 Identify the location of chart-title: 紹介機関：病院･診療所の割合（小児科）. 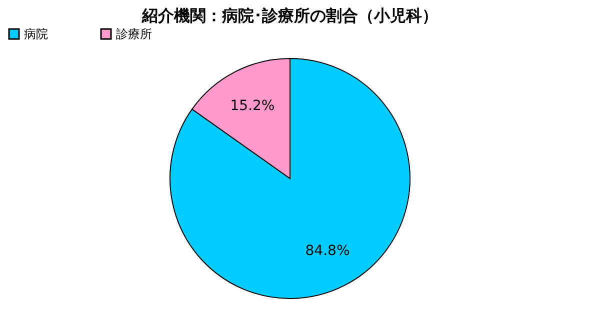
(289, 15).